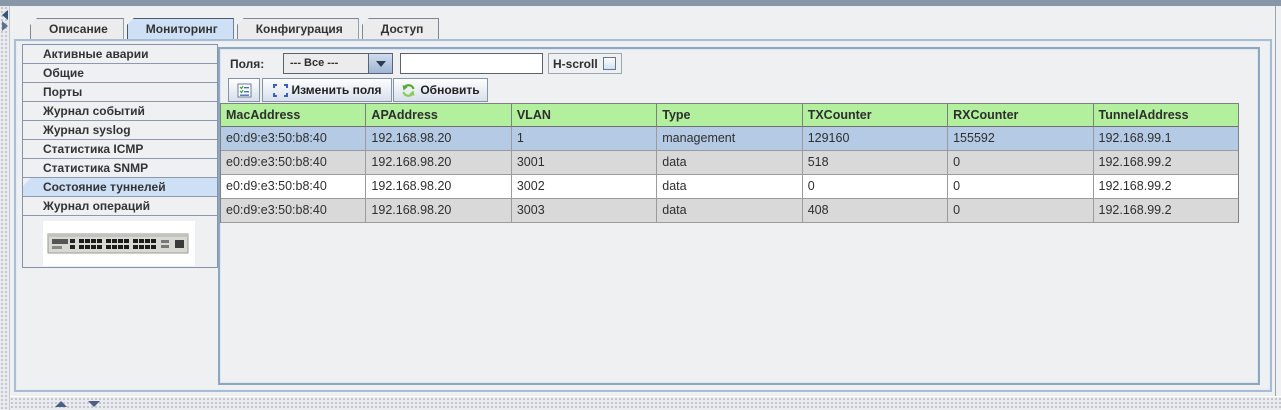 This screenshot has width=1281, height=410. What do you see at coordinates (584, 211) in the screenshot?
I see `cell-vlan: 3003` at bounding box center [584, 211].